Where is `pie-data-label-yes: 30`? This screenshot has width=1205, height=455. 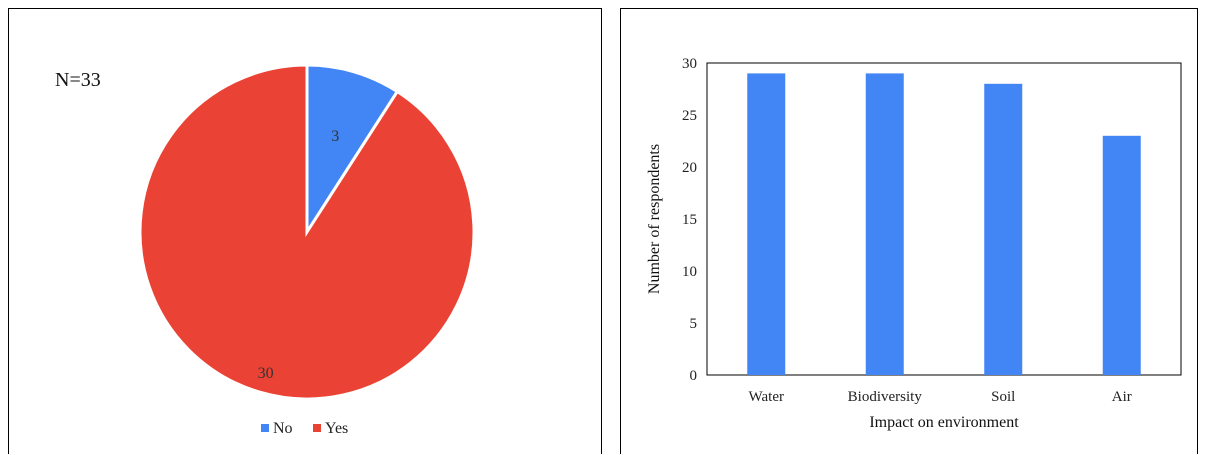
pie-data-label-yes: 30 is located at coordinates (266, 373).